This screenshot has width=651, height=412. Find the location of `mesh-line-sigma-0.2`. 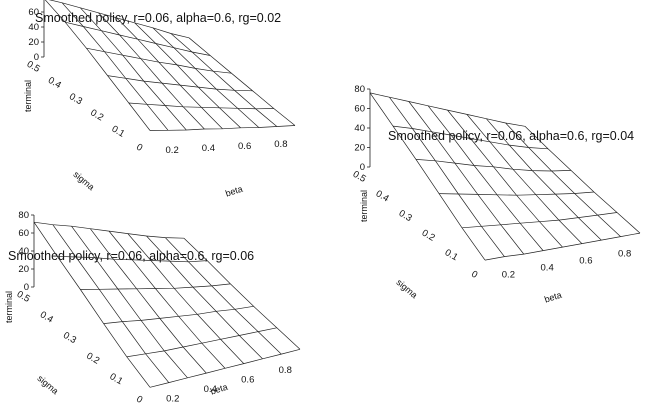

mesh-line-sigma-0.2 is located at coordinates (178, 314).